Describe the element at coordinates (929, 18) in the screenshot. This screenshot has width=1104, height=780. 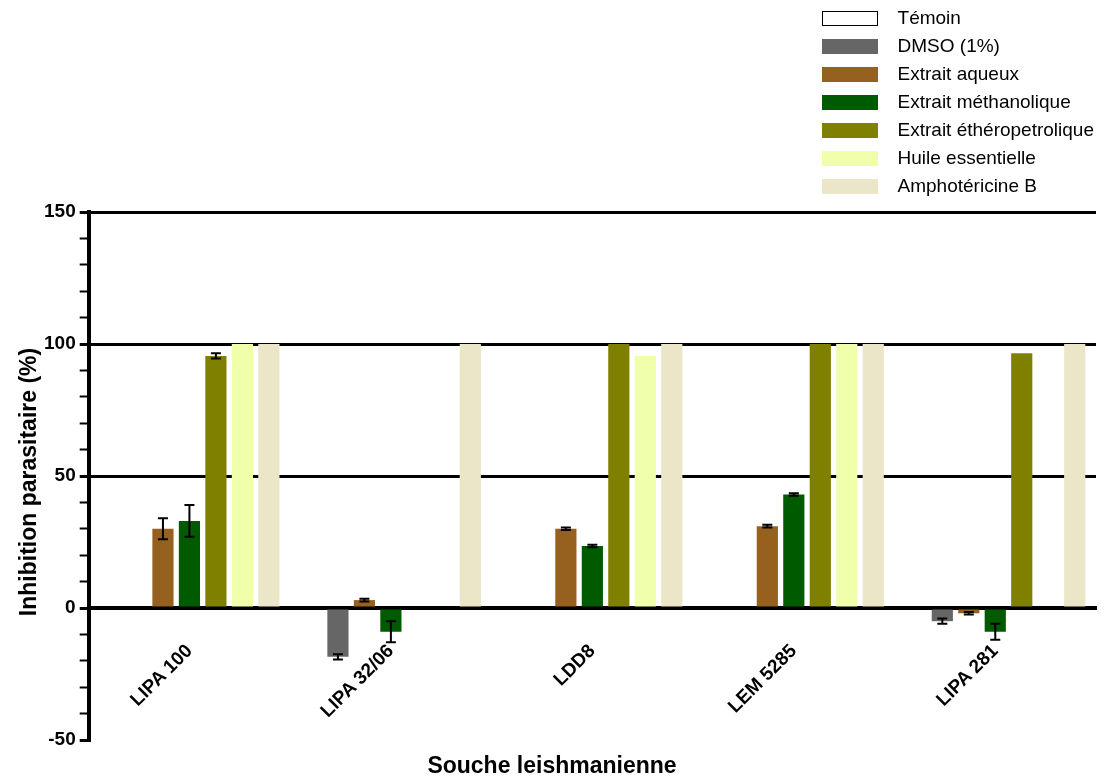
I see `legend-label: Témoin` at that location.